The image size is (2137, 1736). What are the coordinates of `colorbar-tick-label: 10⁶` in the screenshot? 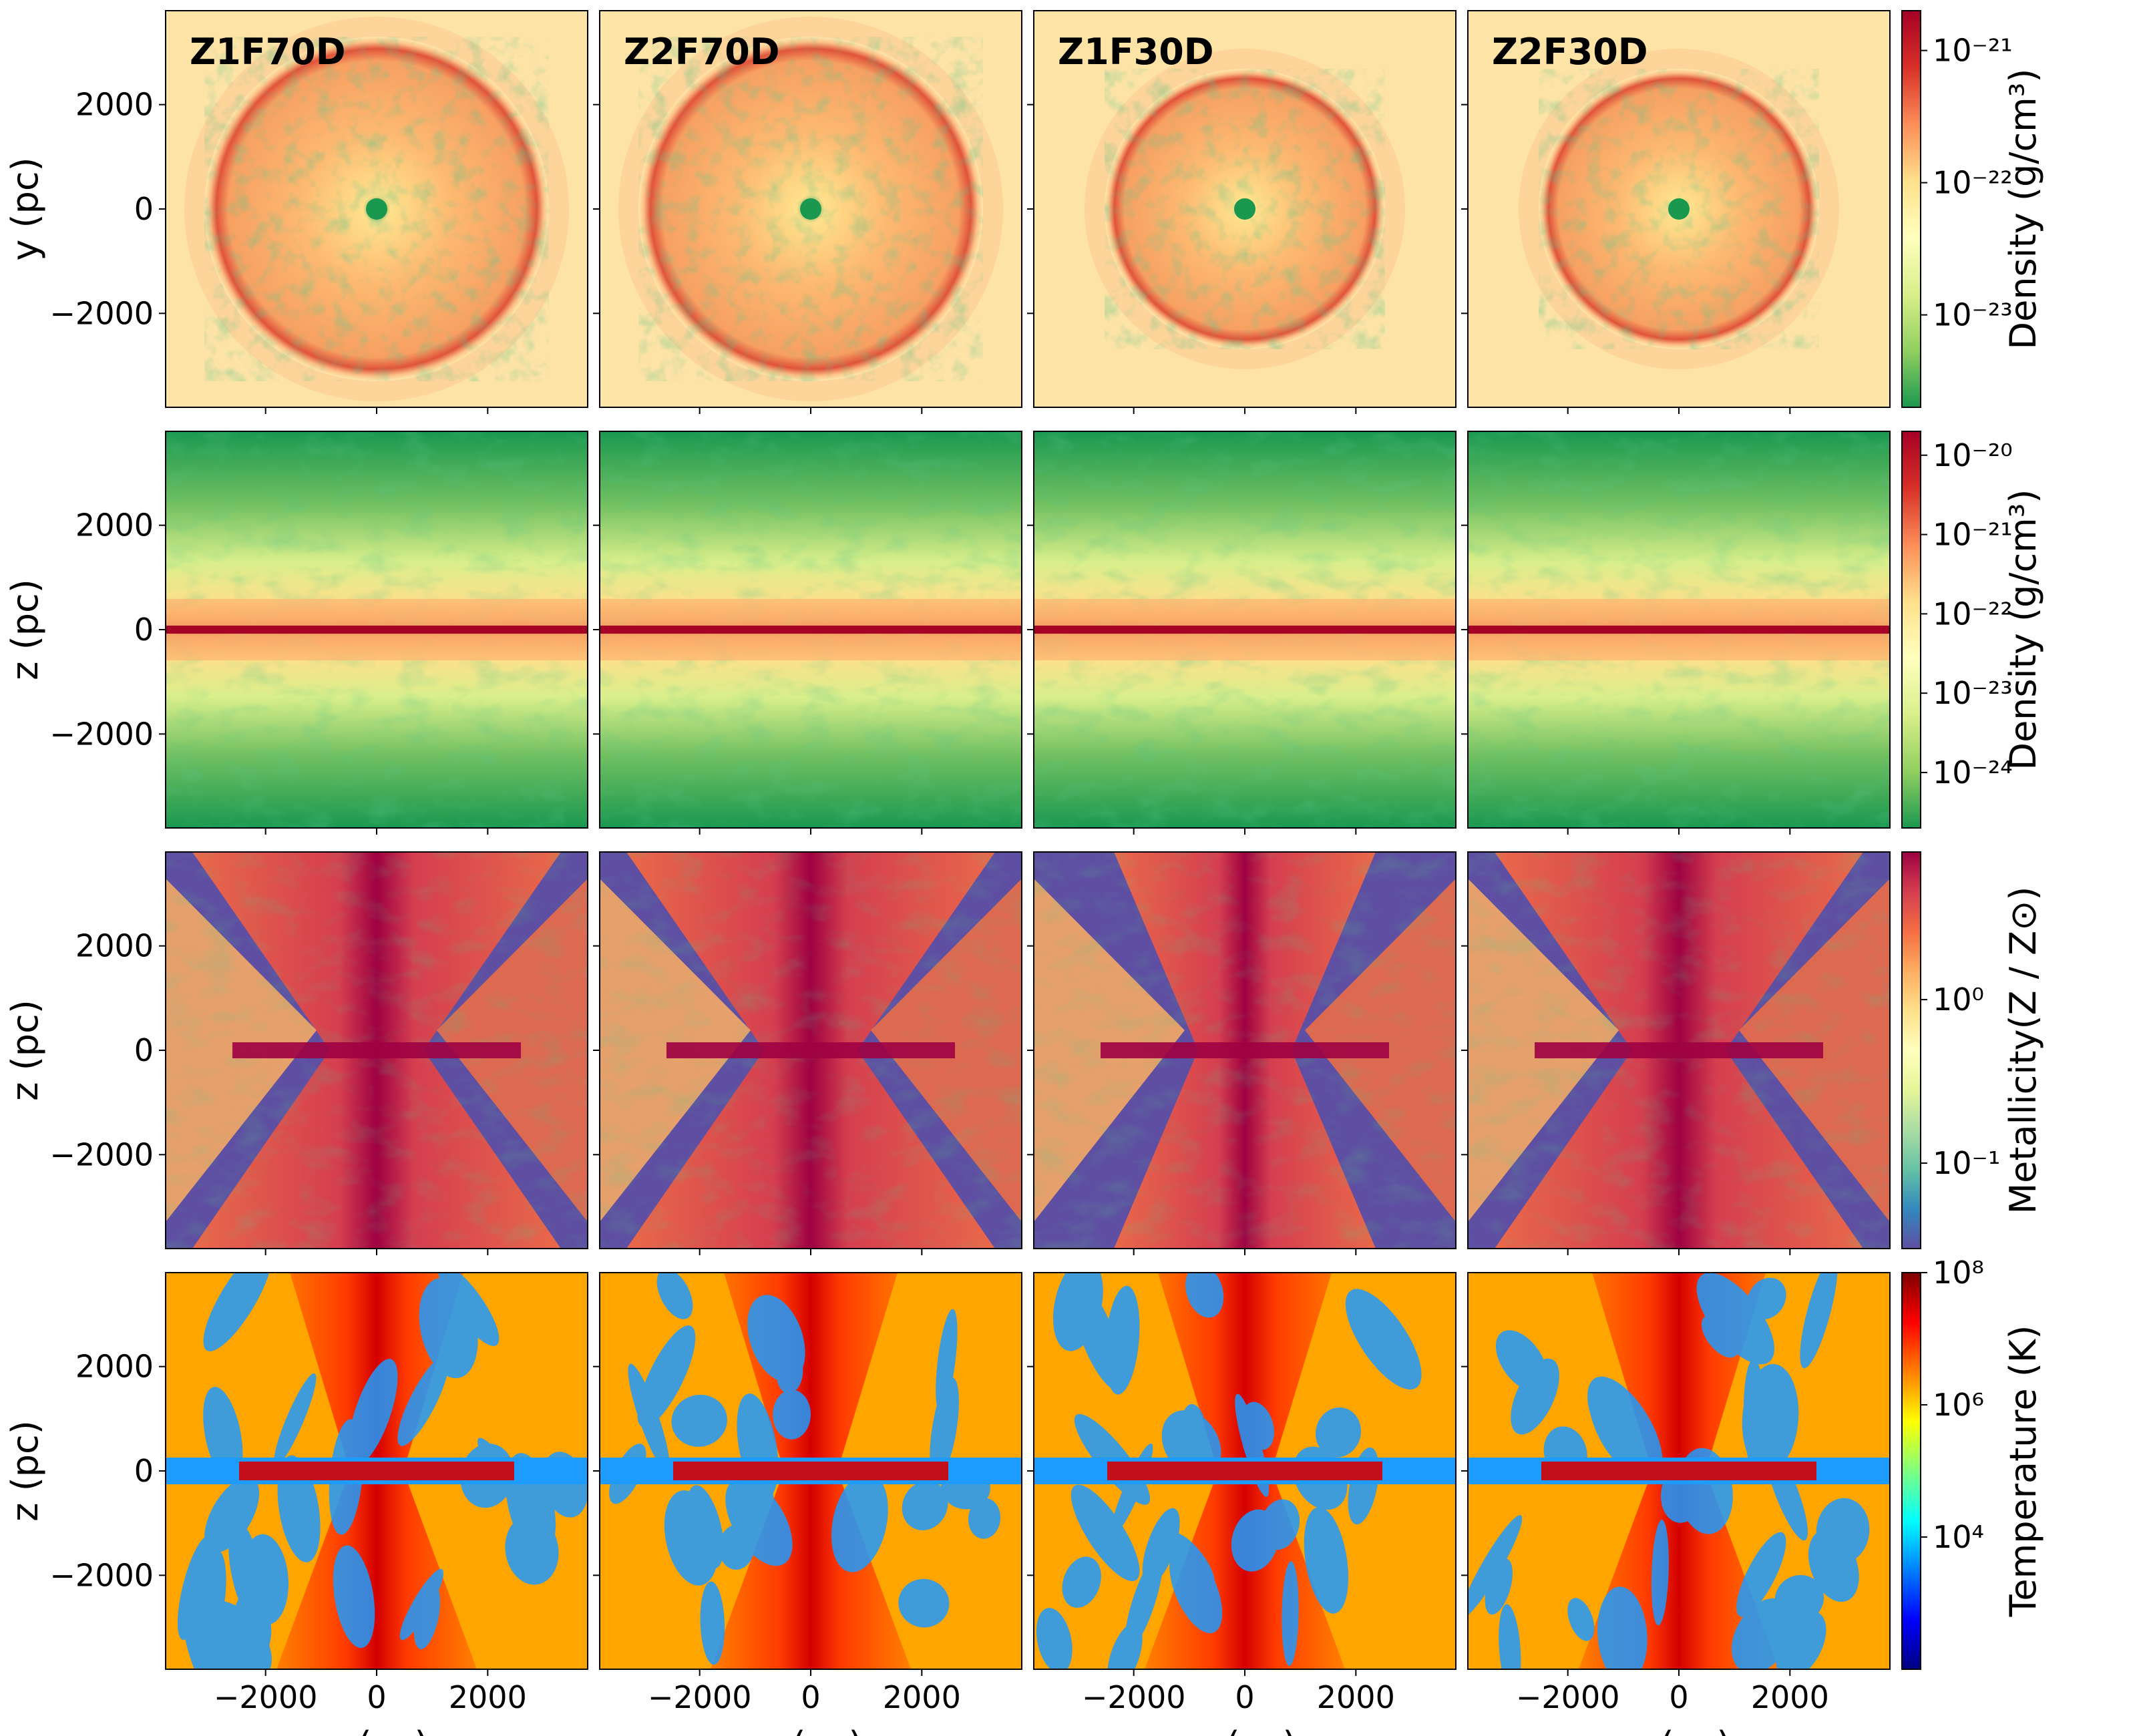 It's located at (1958, 1405).